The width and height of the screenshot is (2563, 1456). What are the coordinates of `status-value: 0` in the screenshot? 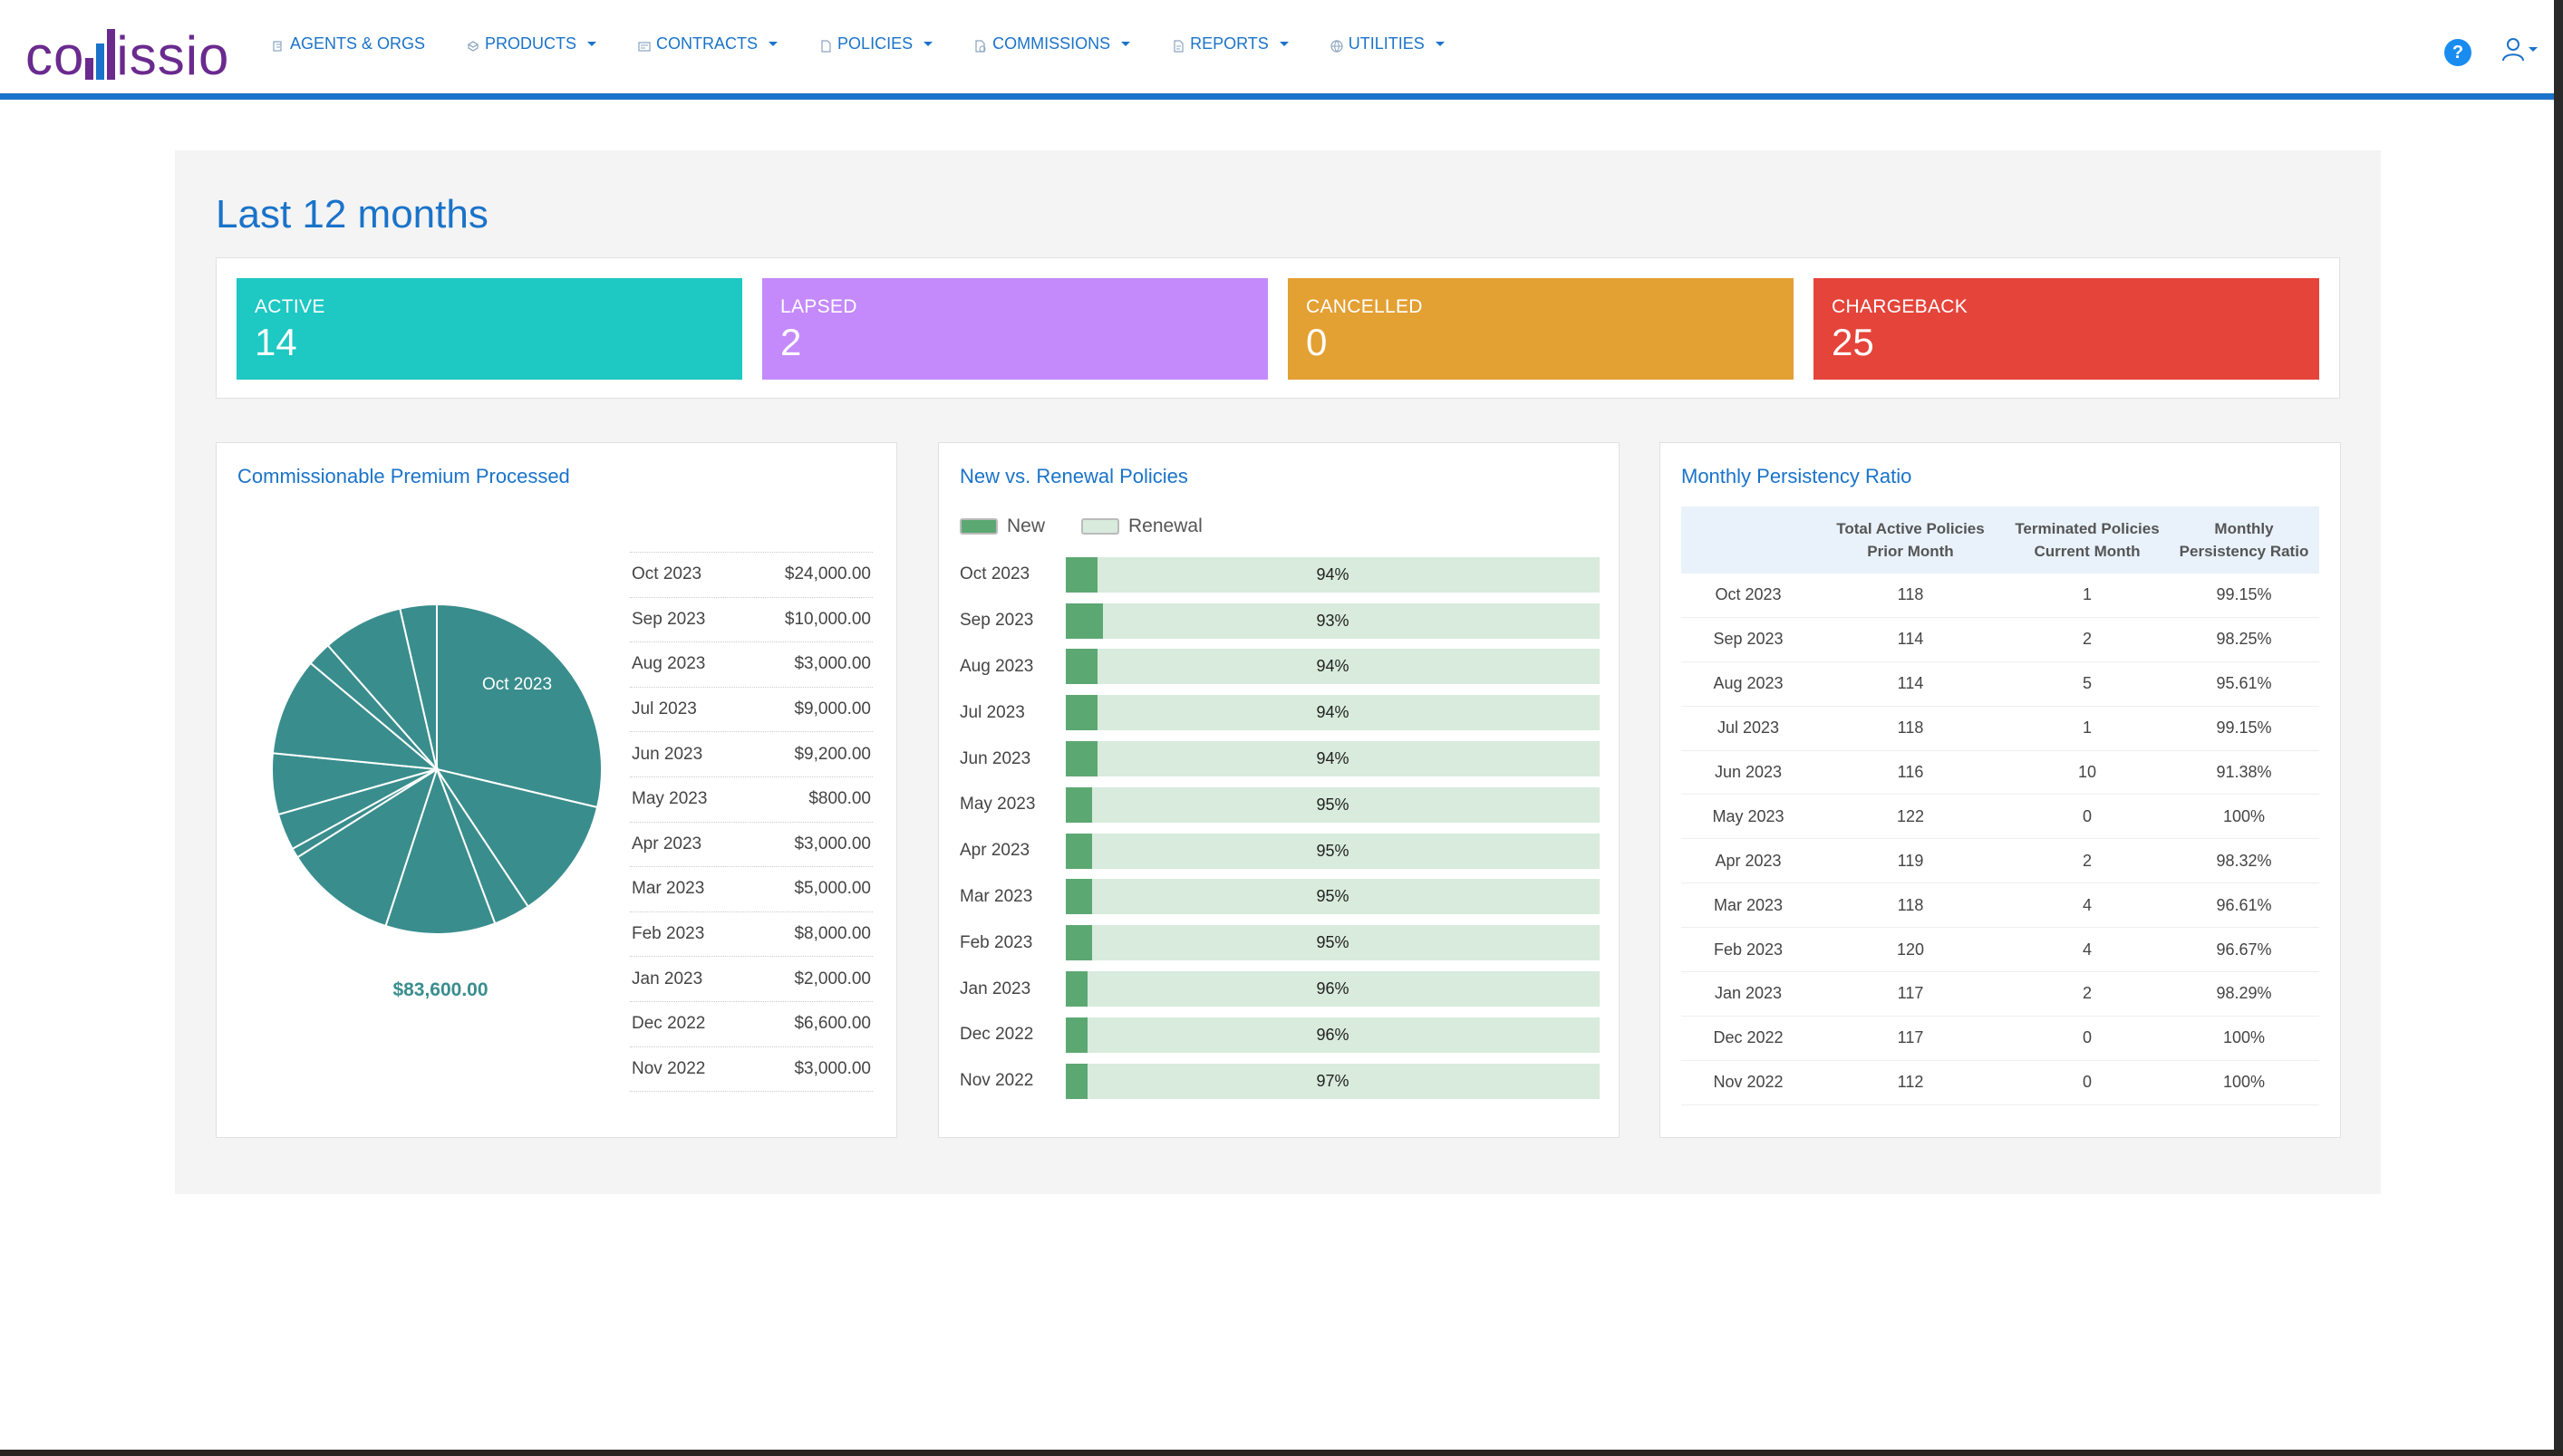 It's located at (1317, 342).